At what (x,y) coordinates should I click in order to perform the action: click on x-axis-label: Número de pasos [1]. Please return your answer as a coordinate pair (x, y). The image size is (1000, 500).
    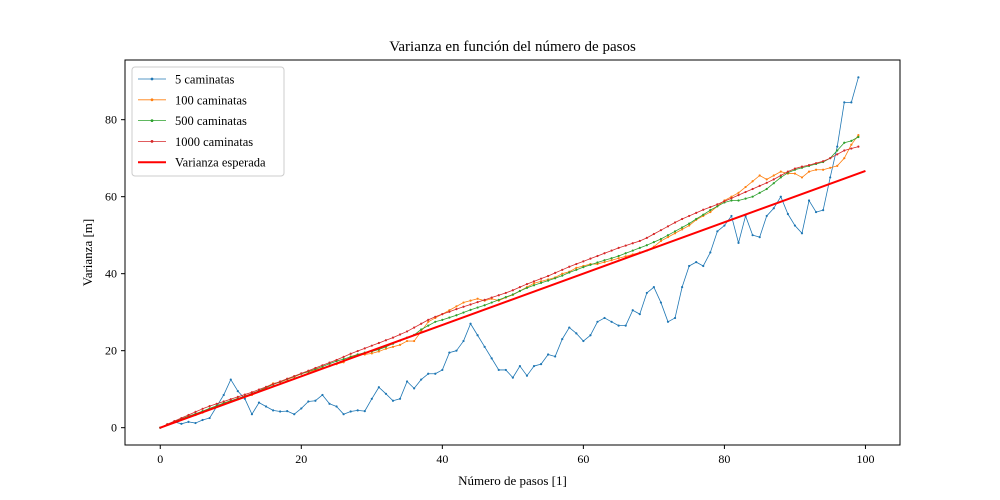
    Looking at the image, I should click on (512, 480).